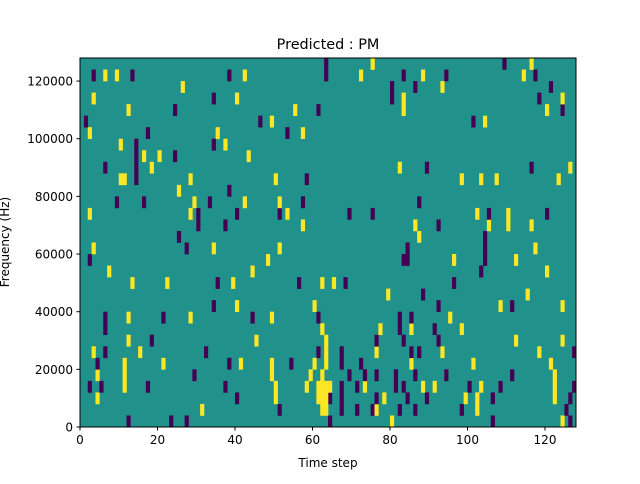 This screenshot has width=640, height=484. Describe the element at coordinates (389, 440) in the screenshot. I see `x-tick-label: 80` at that location.